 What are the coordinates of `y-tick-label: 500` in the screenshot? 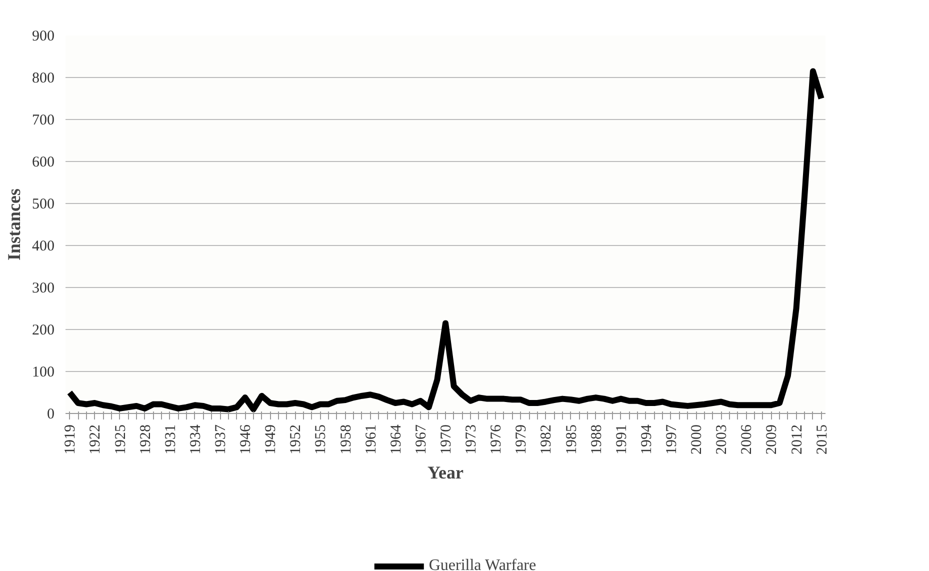 It's located at (43, 204).